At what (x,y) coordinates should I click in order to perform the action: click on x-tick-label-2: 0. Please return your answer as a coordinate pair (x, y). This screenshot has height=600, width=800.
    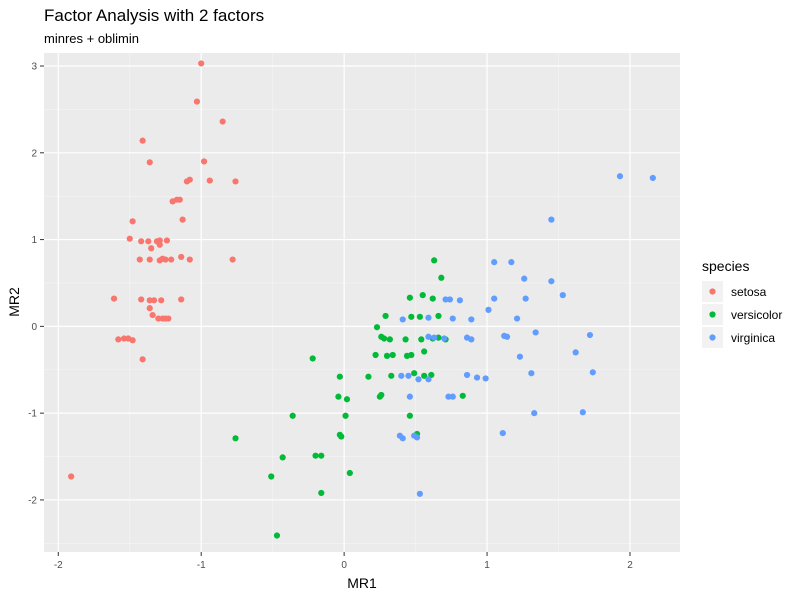
    Looking at the image, I should click on (344, 565).